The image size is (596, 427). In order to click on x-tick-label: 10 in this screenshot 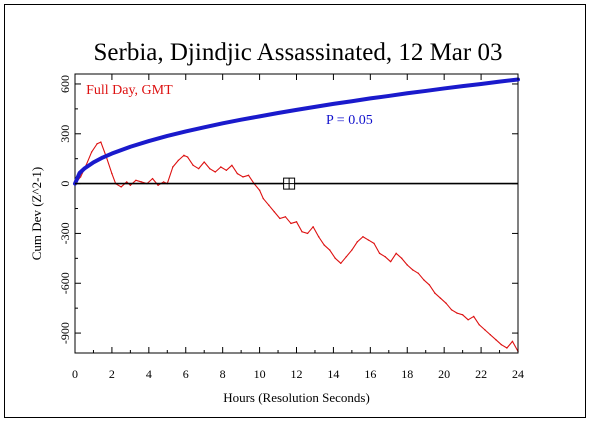, I will do `click(260, 374)`.